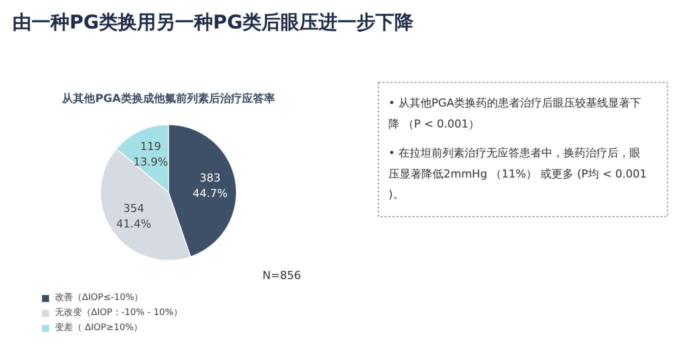  I want to click on legend-label: 改善（ΔIOP≤-10%）, so click(99, 297).